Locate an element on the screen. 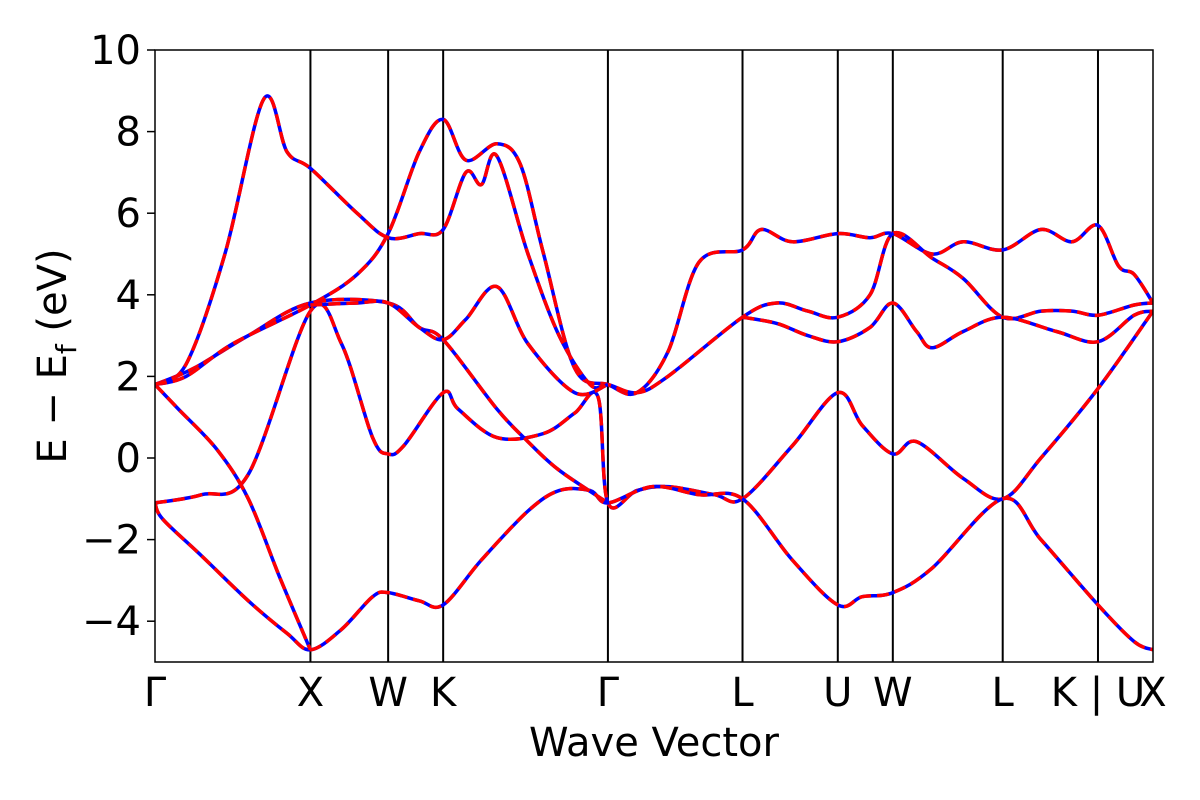 The image size is (1200, 800). y-axis-label-unit: (eV) is located at coordinates (53, 296).